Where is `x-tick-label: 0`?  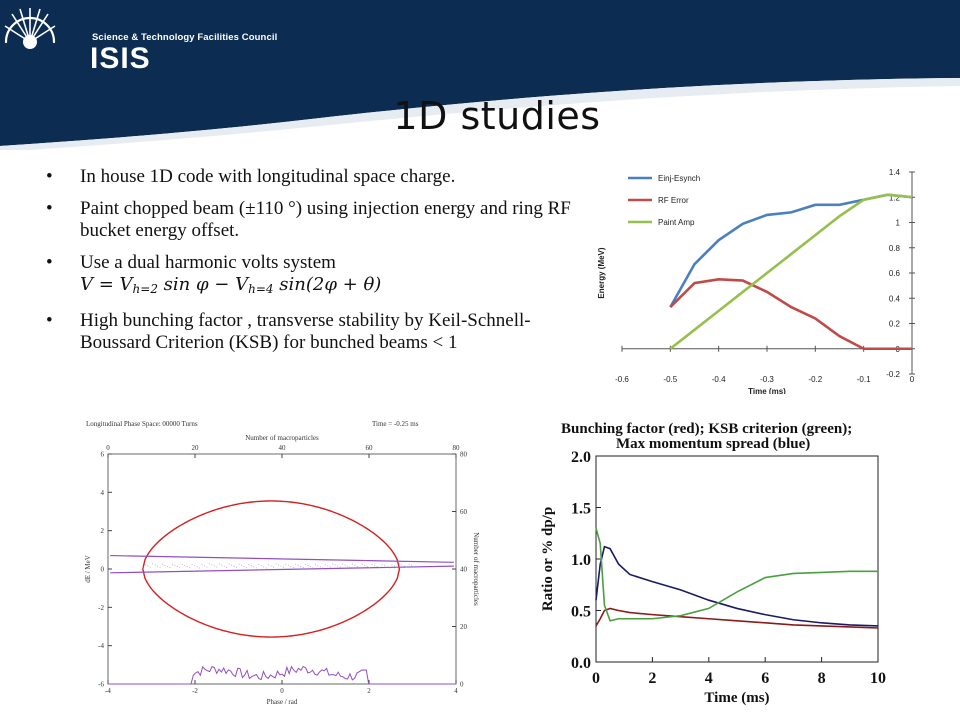
x-tick-label: 0 is located at coordinates (282, 691).